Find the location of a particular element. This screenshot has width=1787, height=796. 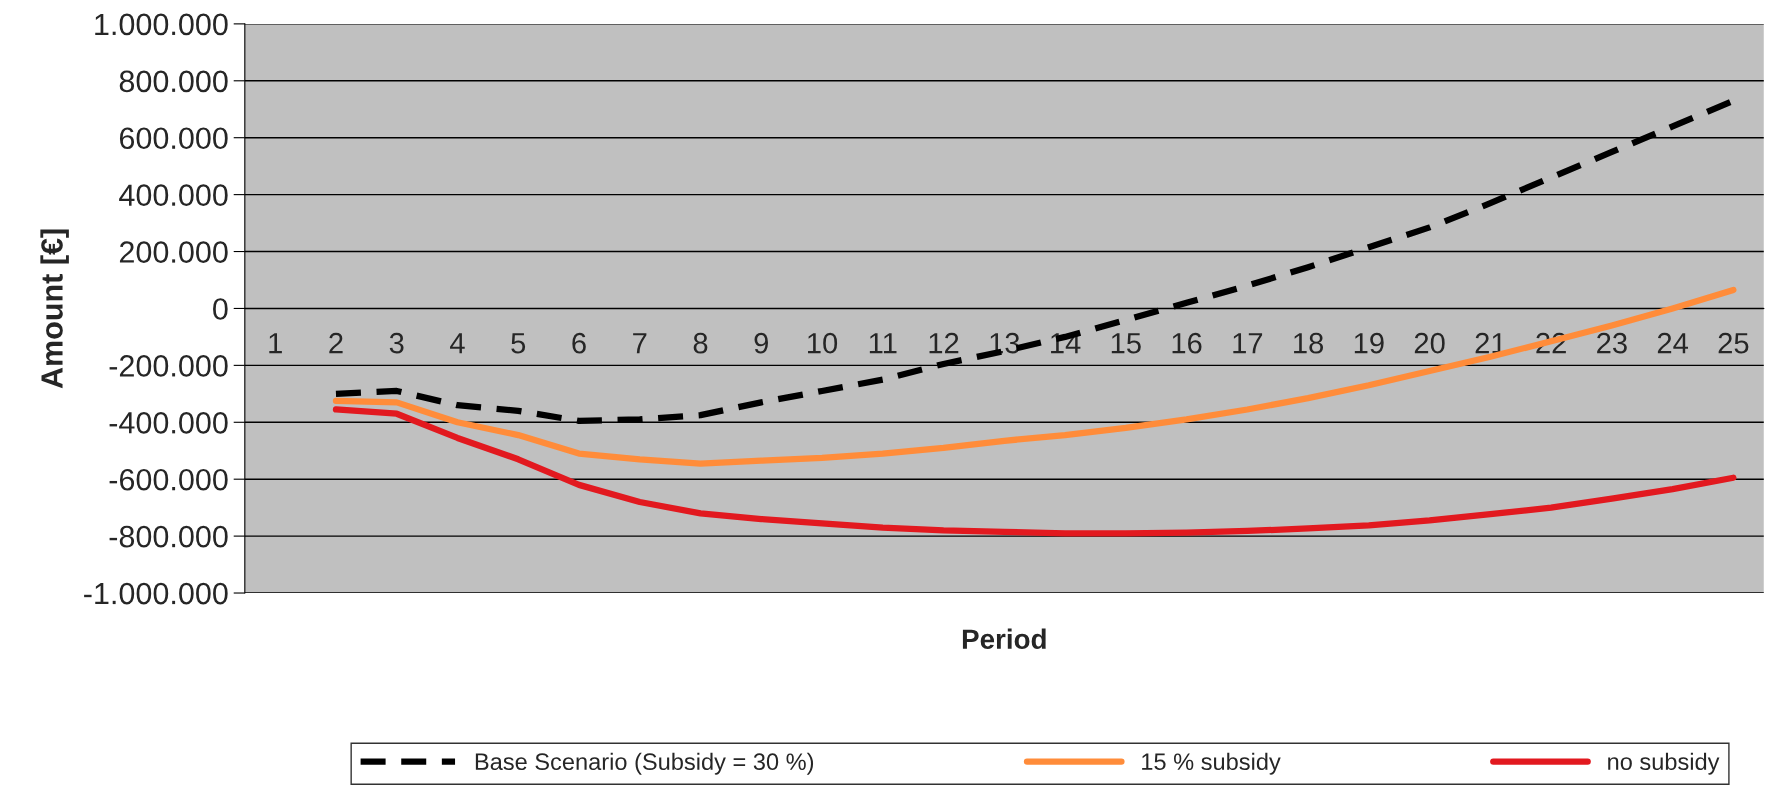

x-tick-label: 7 is located at coordinates (640, 343).